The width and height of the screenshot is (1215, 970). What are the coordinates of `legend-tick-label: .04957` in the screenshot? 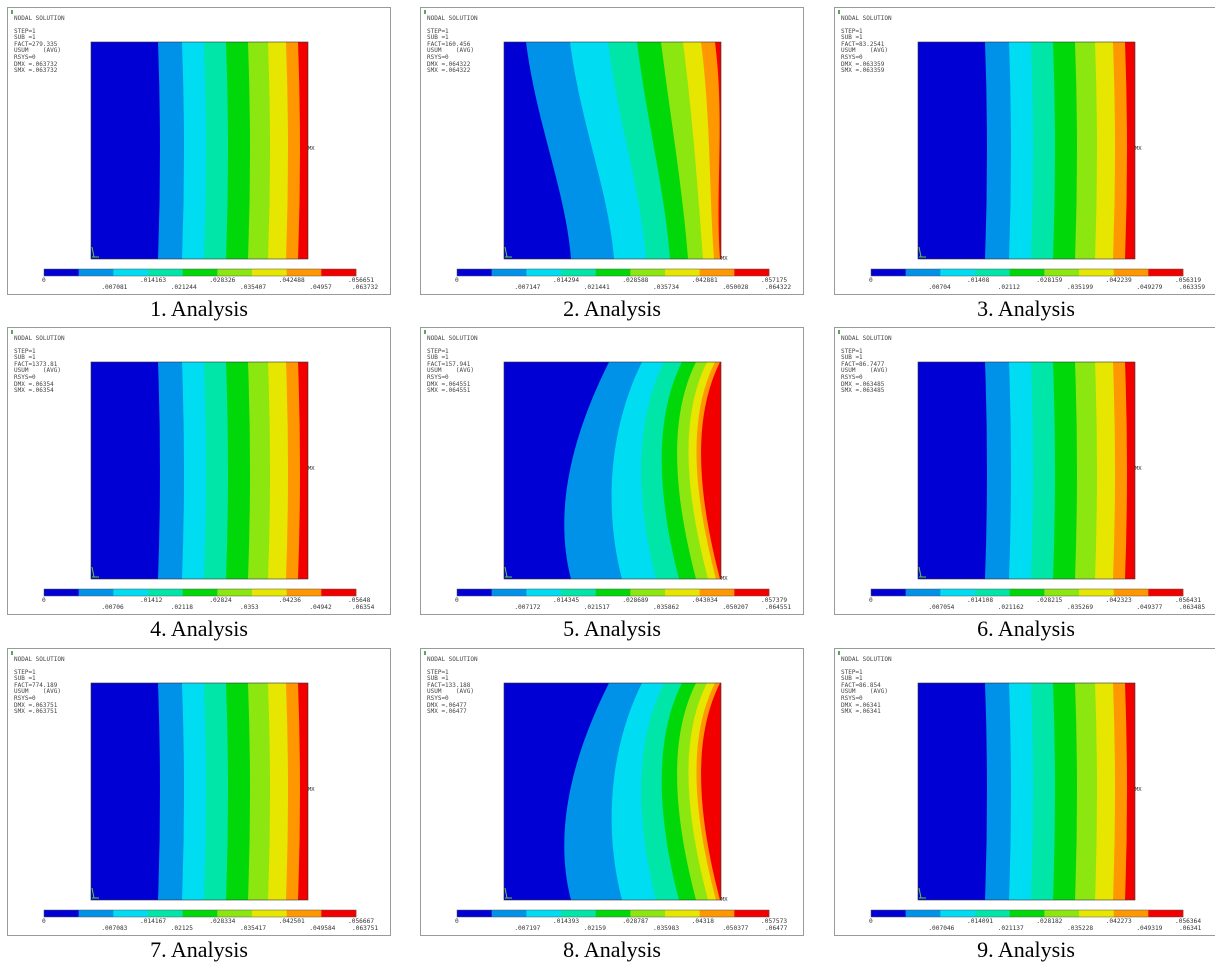 It's located at (320, 287).